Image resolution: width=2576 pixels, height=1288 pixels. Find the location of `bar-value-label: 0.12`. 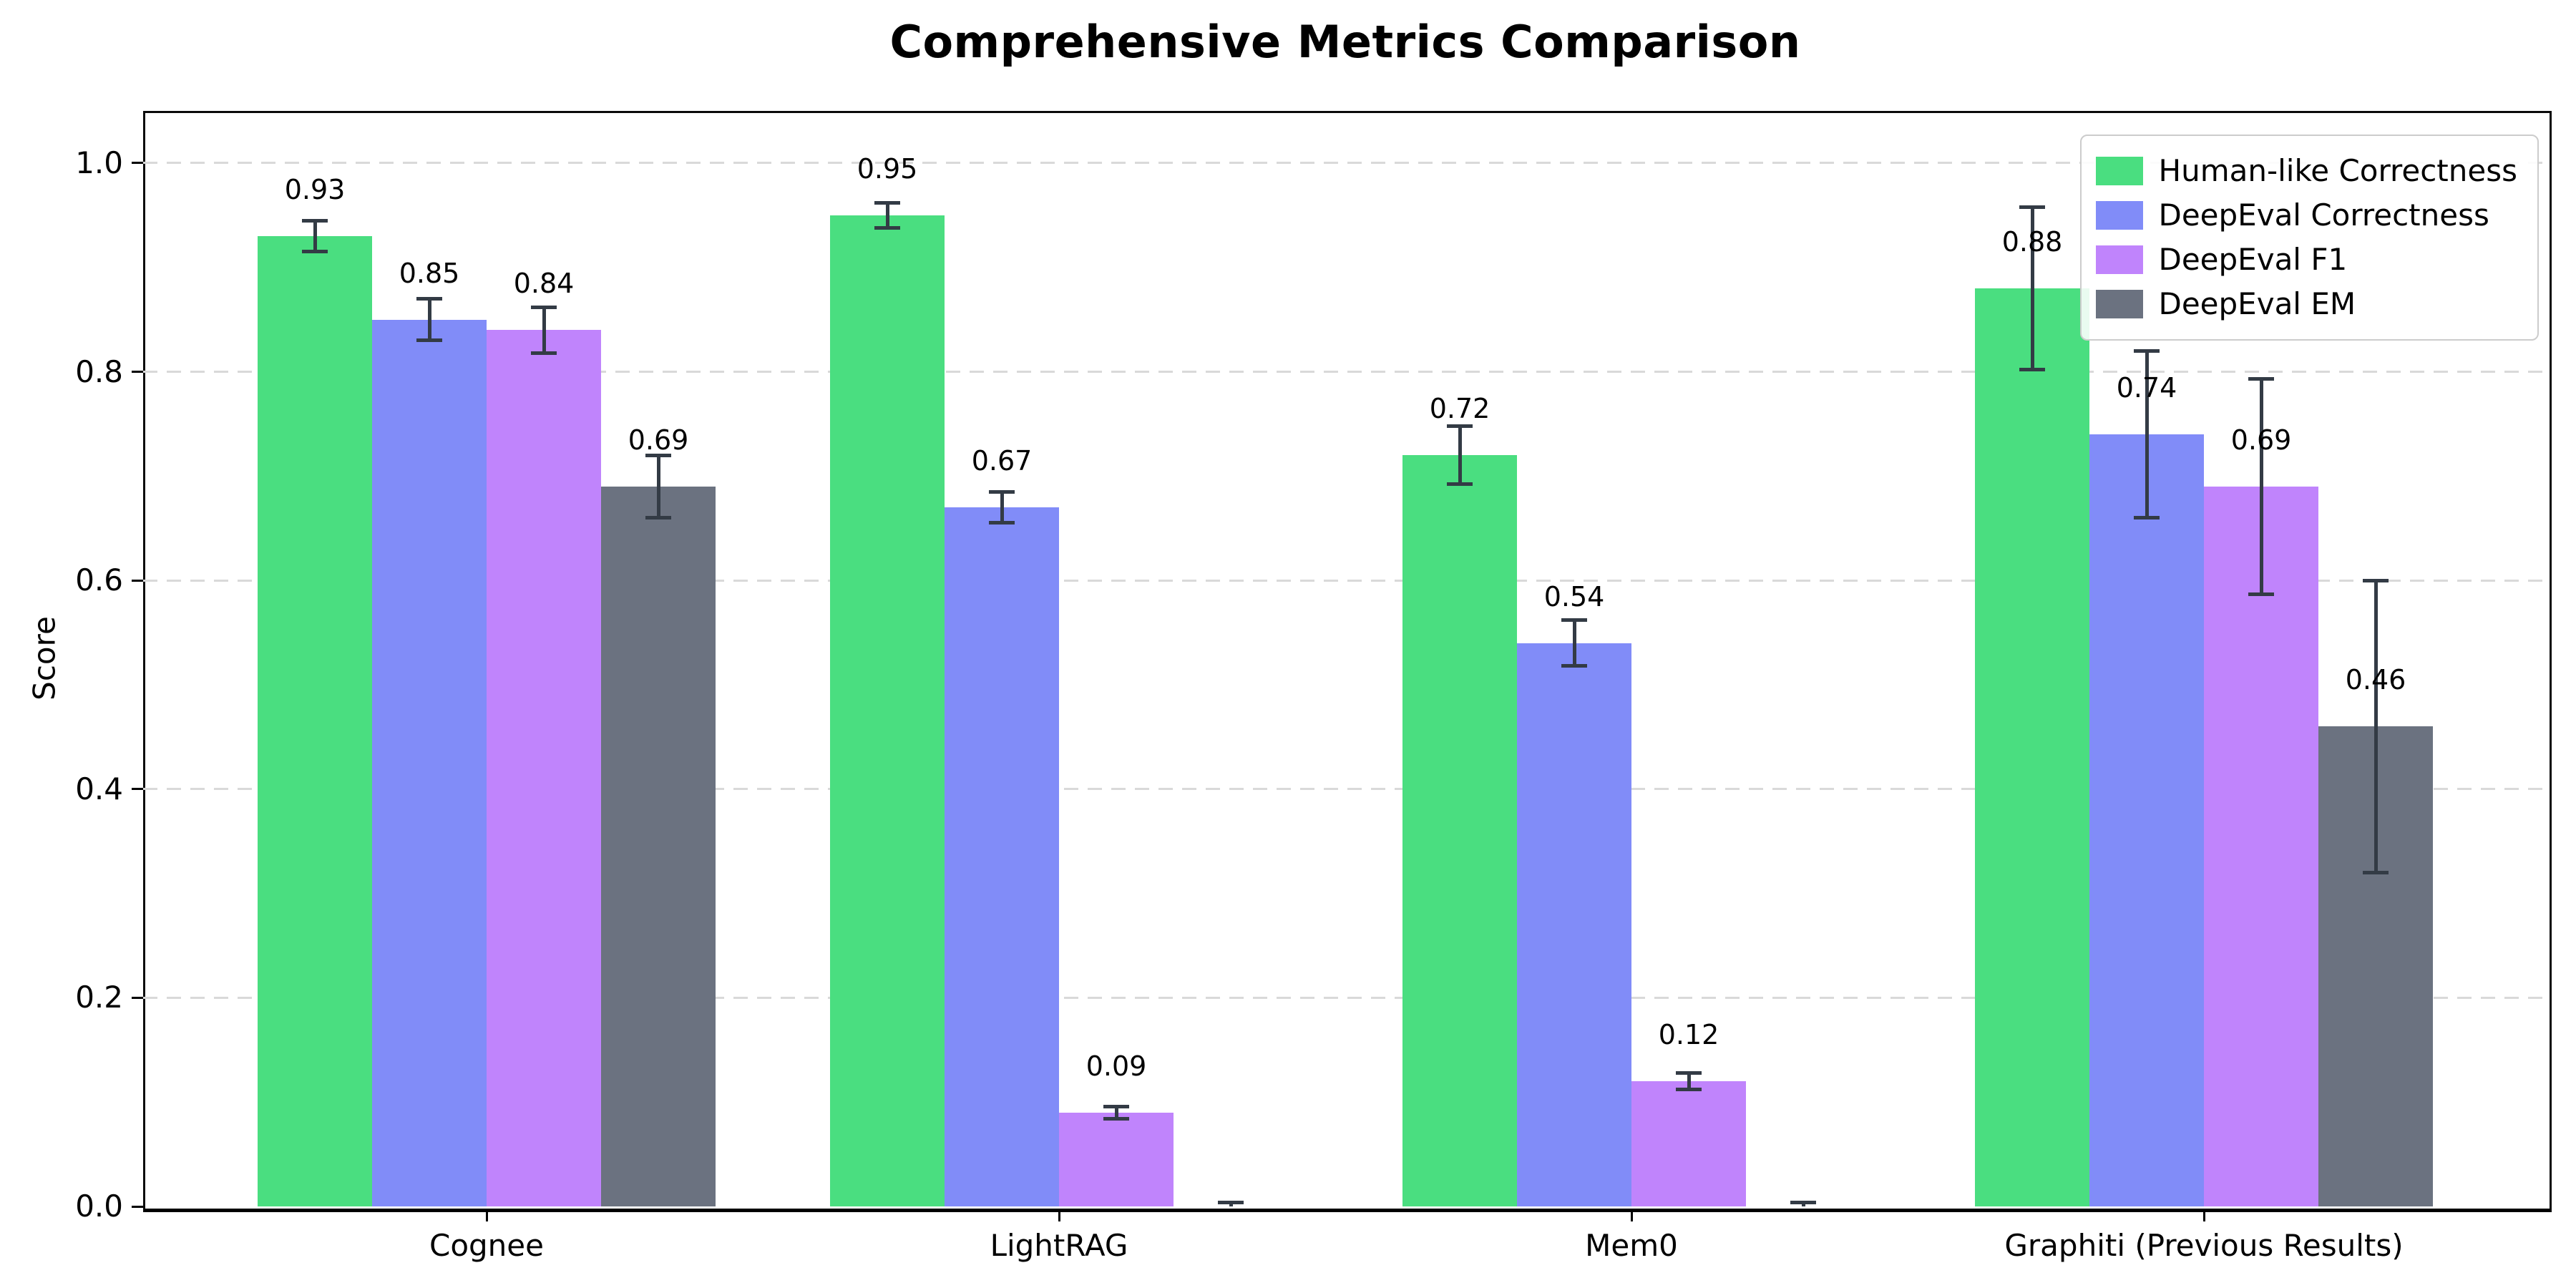

bar-value-label: 0.12 is located at coordinates (1688, 1035).